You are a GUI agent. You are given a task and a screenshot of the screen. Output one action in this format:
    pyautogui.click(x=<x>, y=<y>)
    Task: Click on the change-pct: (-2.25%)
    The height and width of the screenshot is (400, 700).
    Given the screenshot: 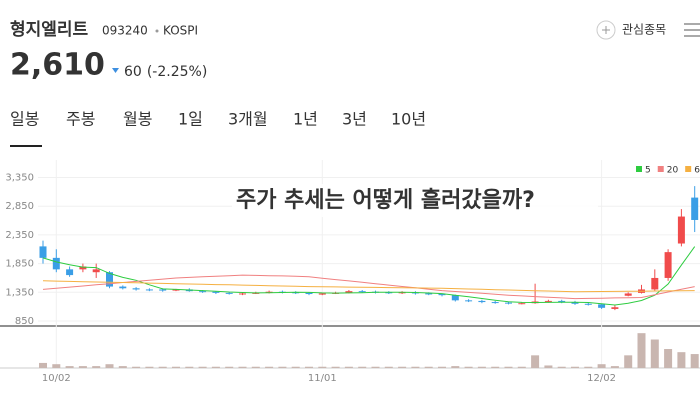 What is the action you would take?
    pyautogui.click(x=177, y=72)
    